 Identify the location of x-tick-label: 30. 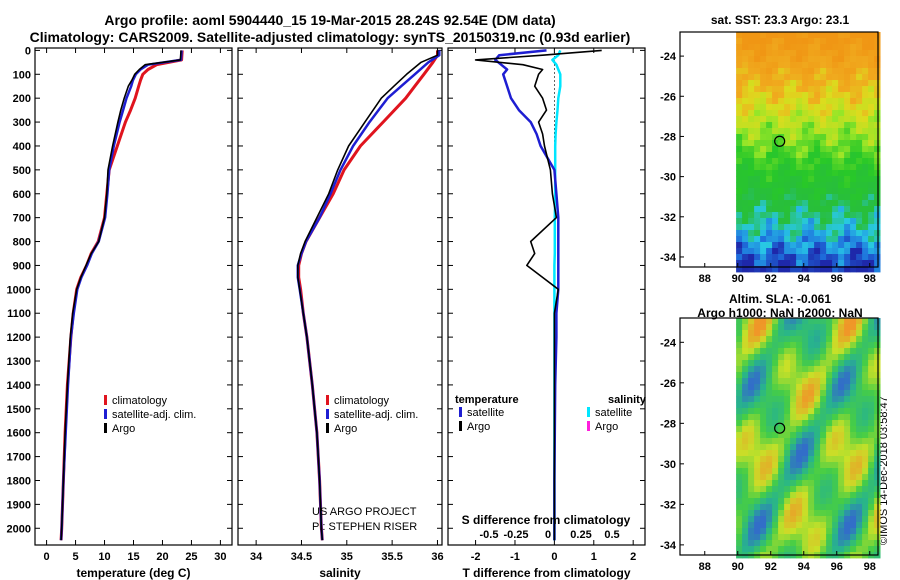
(220, 557).